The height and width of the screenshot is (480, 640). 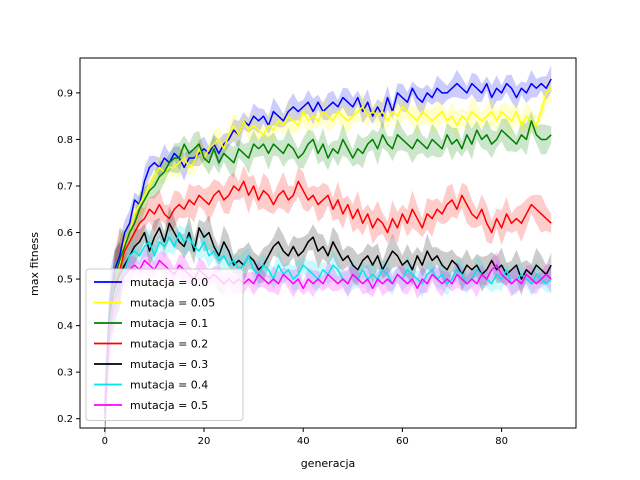 What do you see at coordinates (169, 282) in the screenshot?
I see `legend-label-0: mutacja = 0.0` at bounding box center [169, 282].